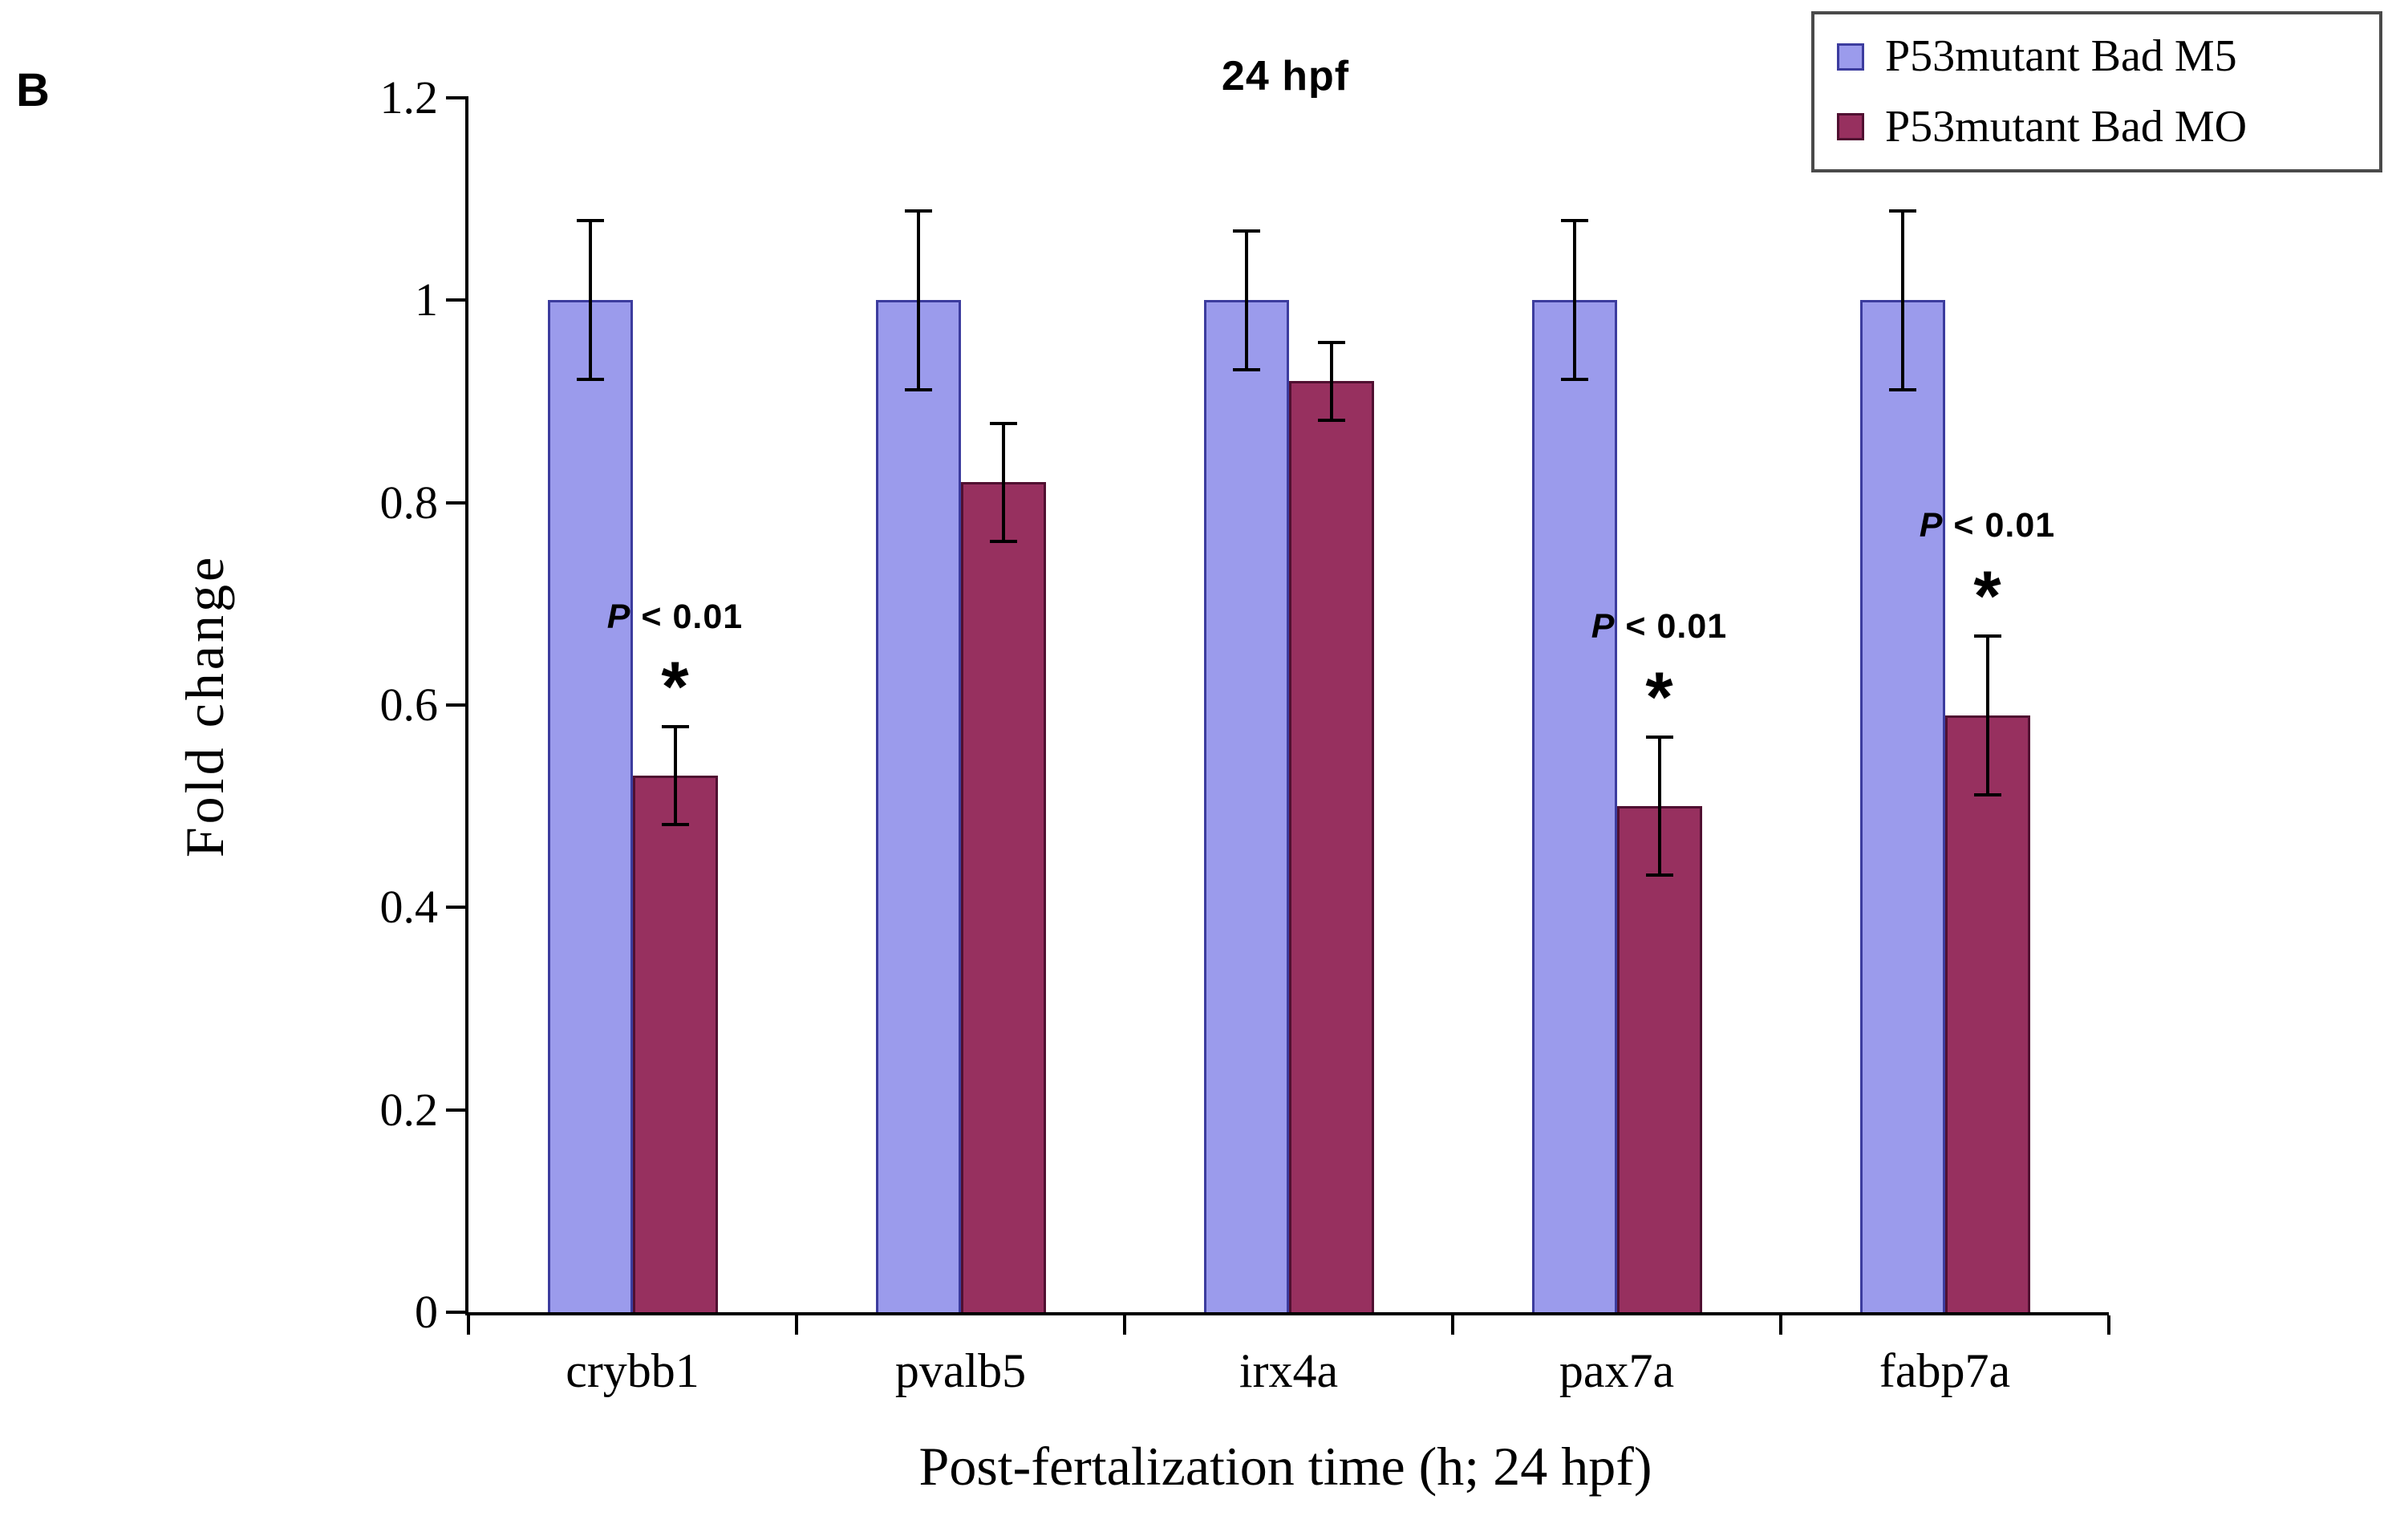 This screenshot has height=1540, width=2392. I want to click on error-bar-m5-pax7a, so click(1574, 300).